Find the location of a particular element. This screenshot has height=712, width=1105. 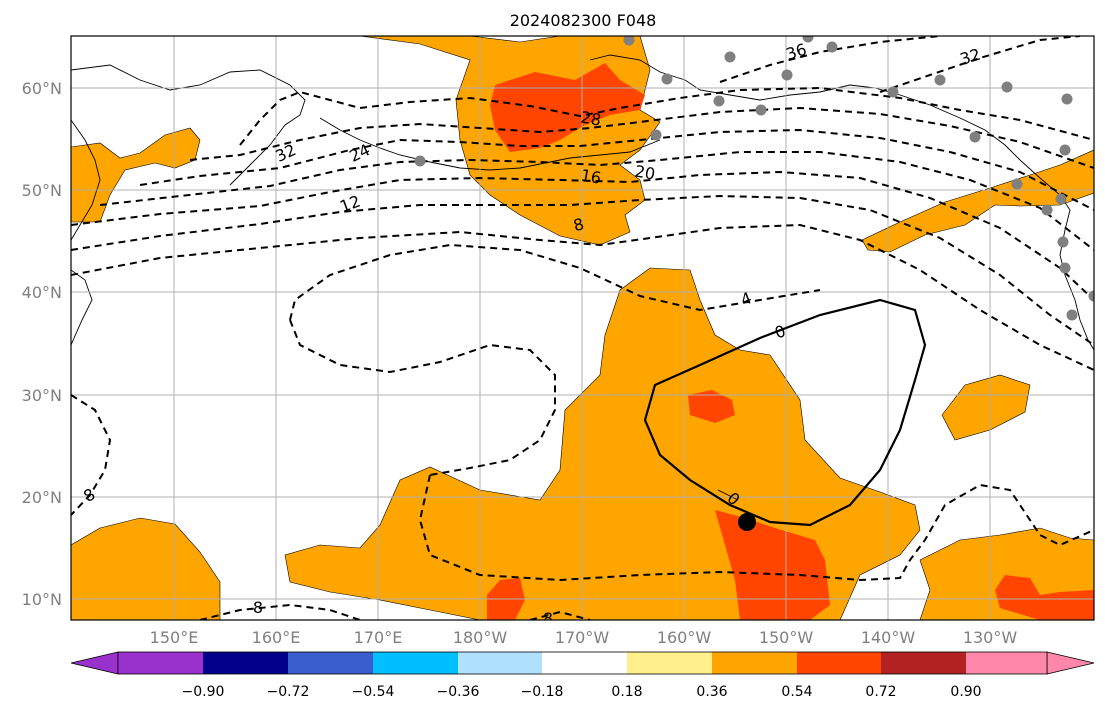

coast-northamerica is located at coordinates (1076, 280).